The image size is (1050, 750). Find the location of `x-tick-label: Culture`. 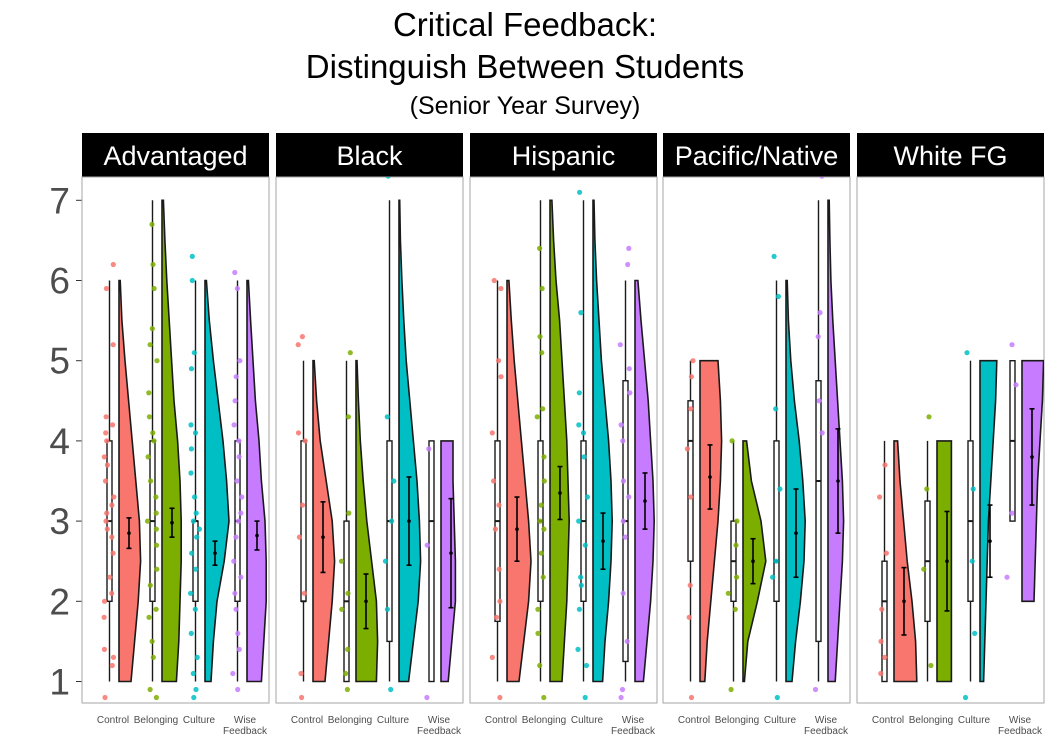

x-tick-label: Culture is located at coordinates (199, 720).